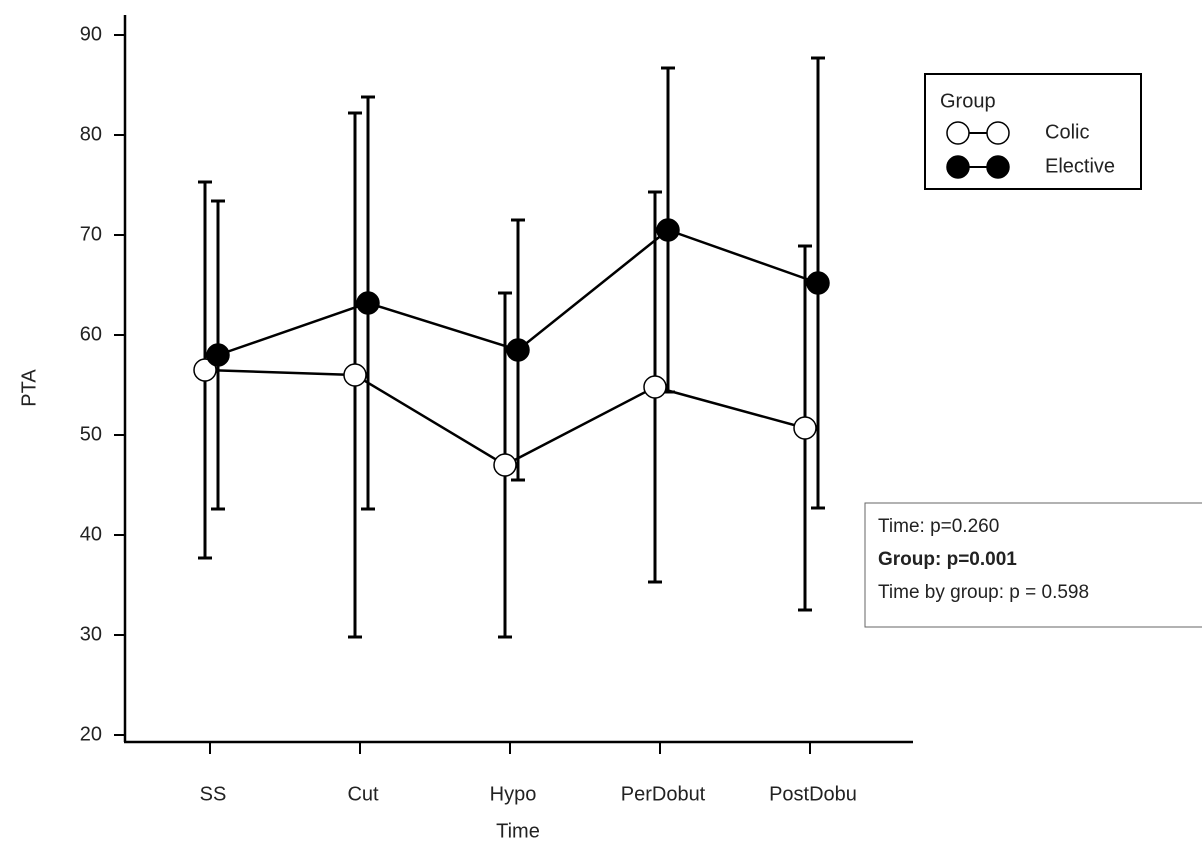  I want to click on x-tick-label: PostDobu, so click(813, 794).